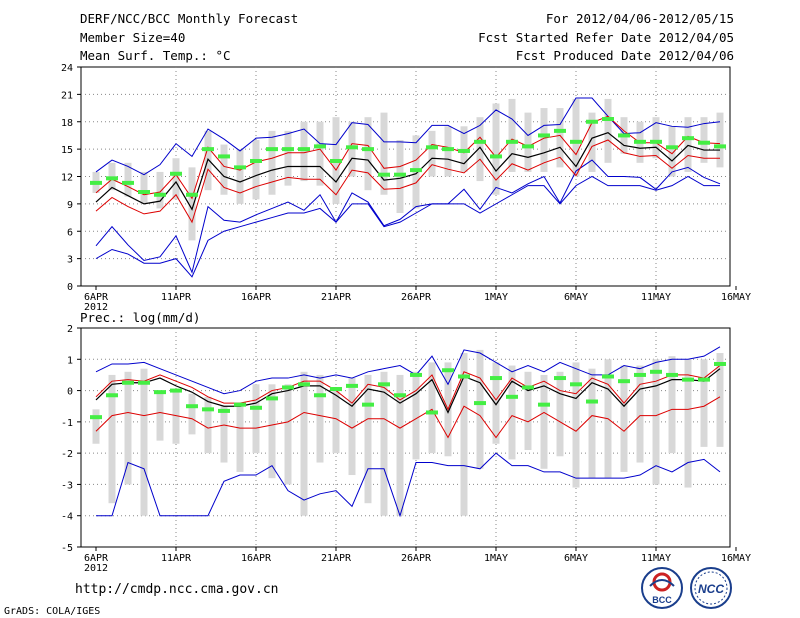  What do you see at coordinates (67, 548) in the screenshot?
I see `y-tick-label: -5` at bounding box center [67, 548].